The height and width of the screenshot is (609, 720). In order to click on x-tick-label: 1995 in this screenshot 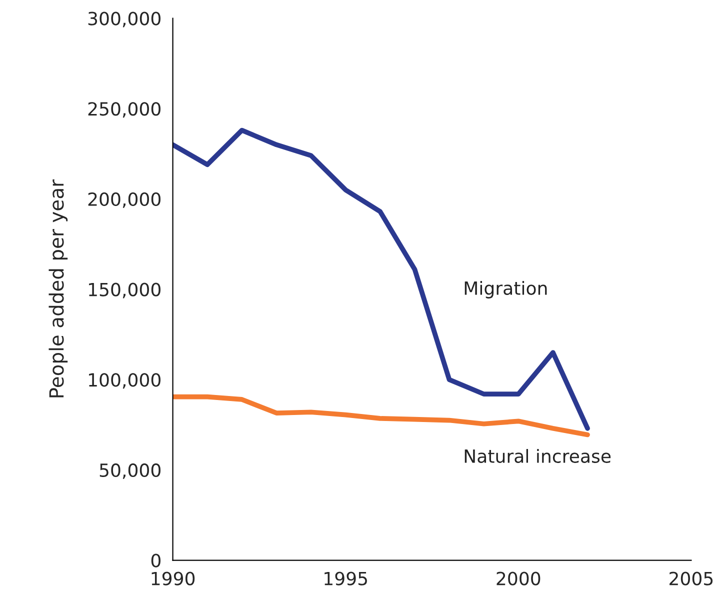, I will do `click(345, 579)`.